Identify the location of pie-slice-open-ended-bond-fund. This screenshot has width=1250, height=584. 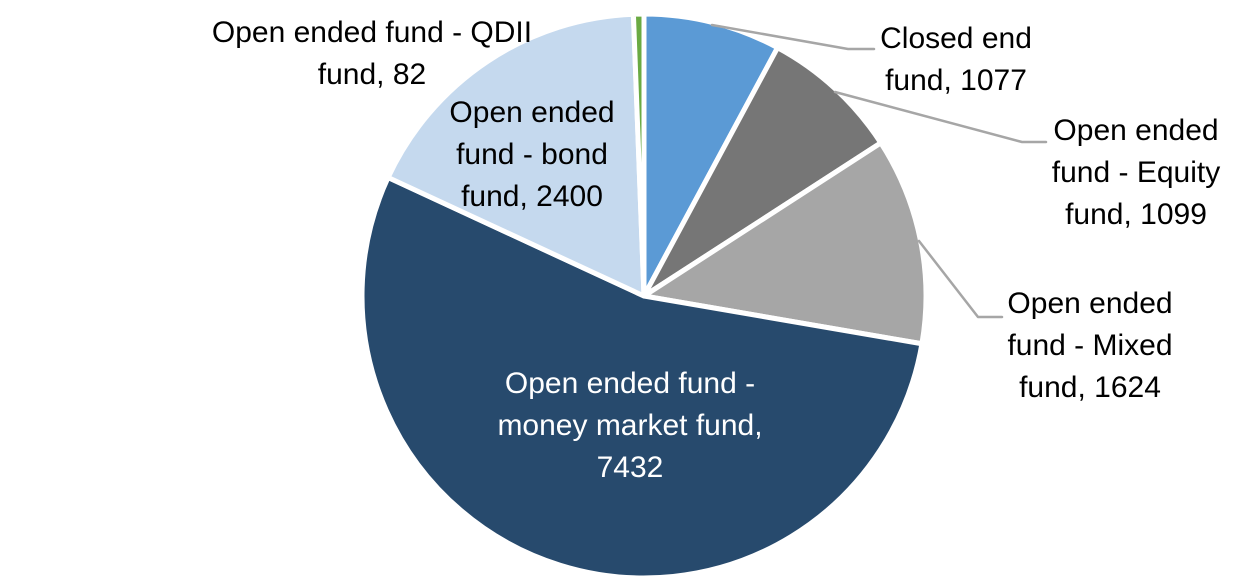
(516, 155).